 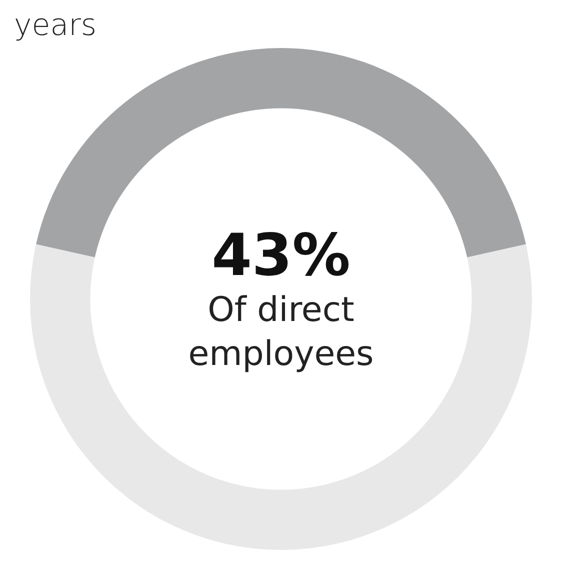 I want to click on text: Of direct employees, so click(x=281, y=332).